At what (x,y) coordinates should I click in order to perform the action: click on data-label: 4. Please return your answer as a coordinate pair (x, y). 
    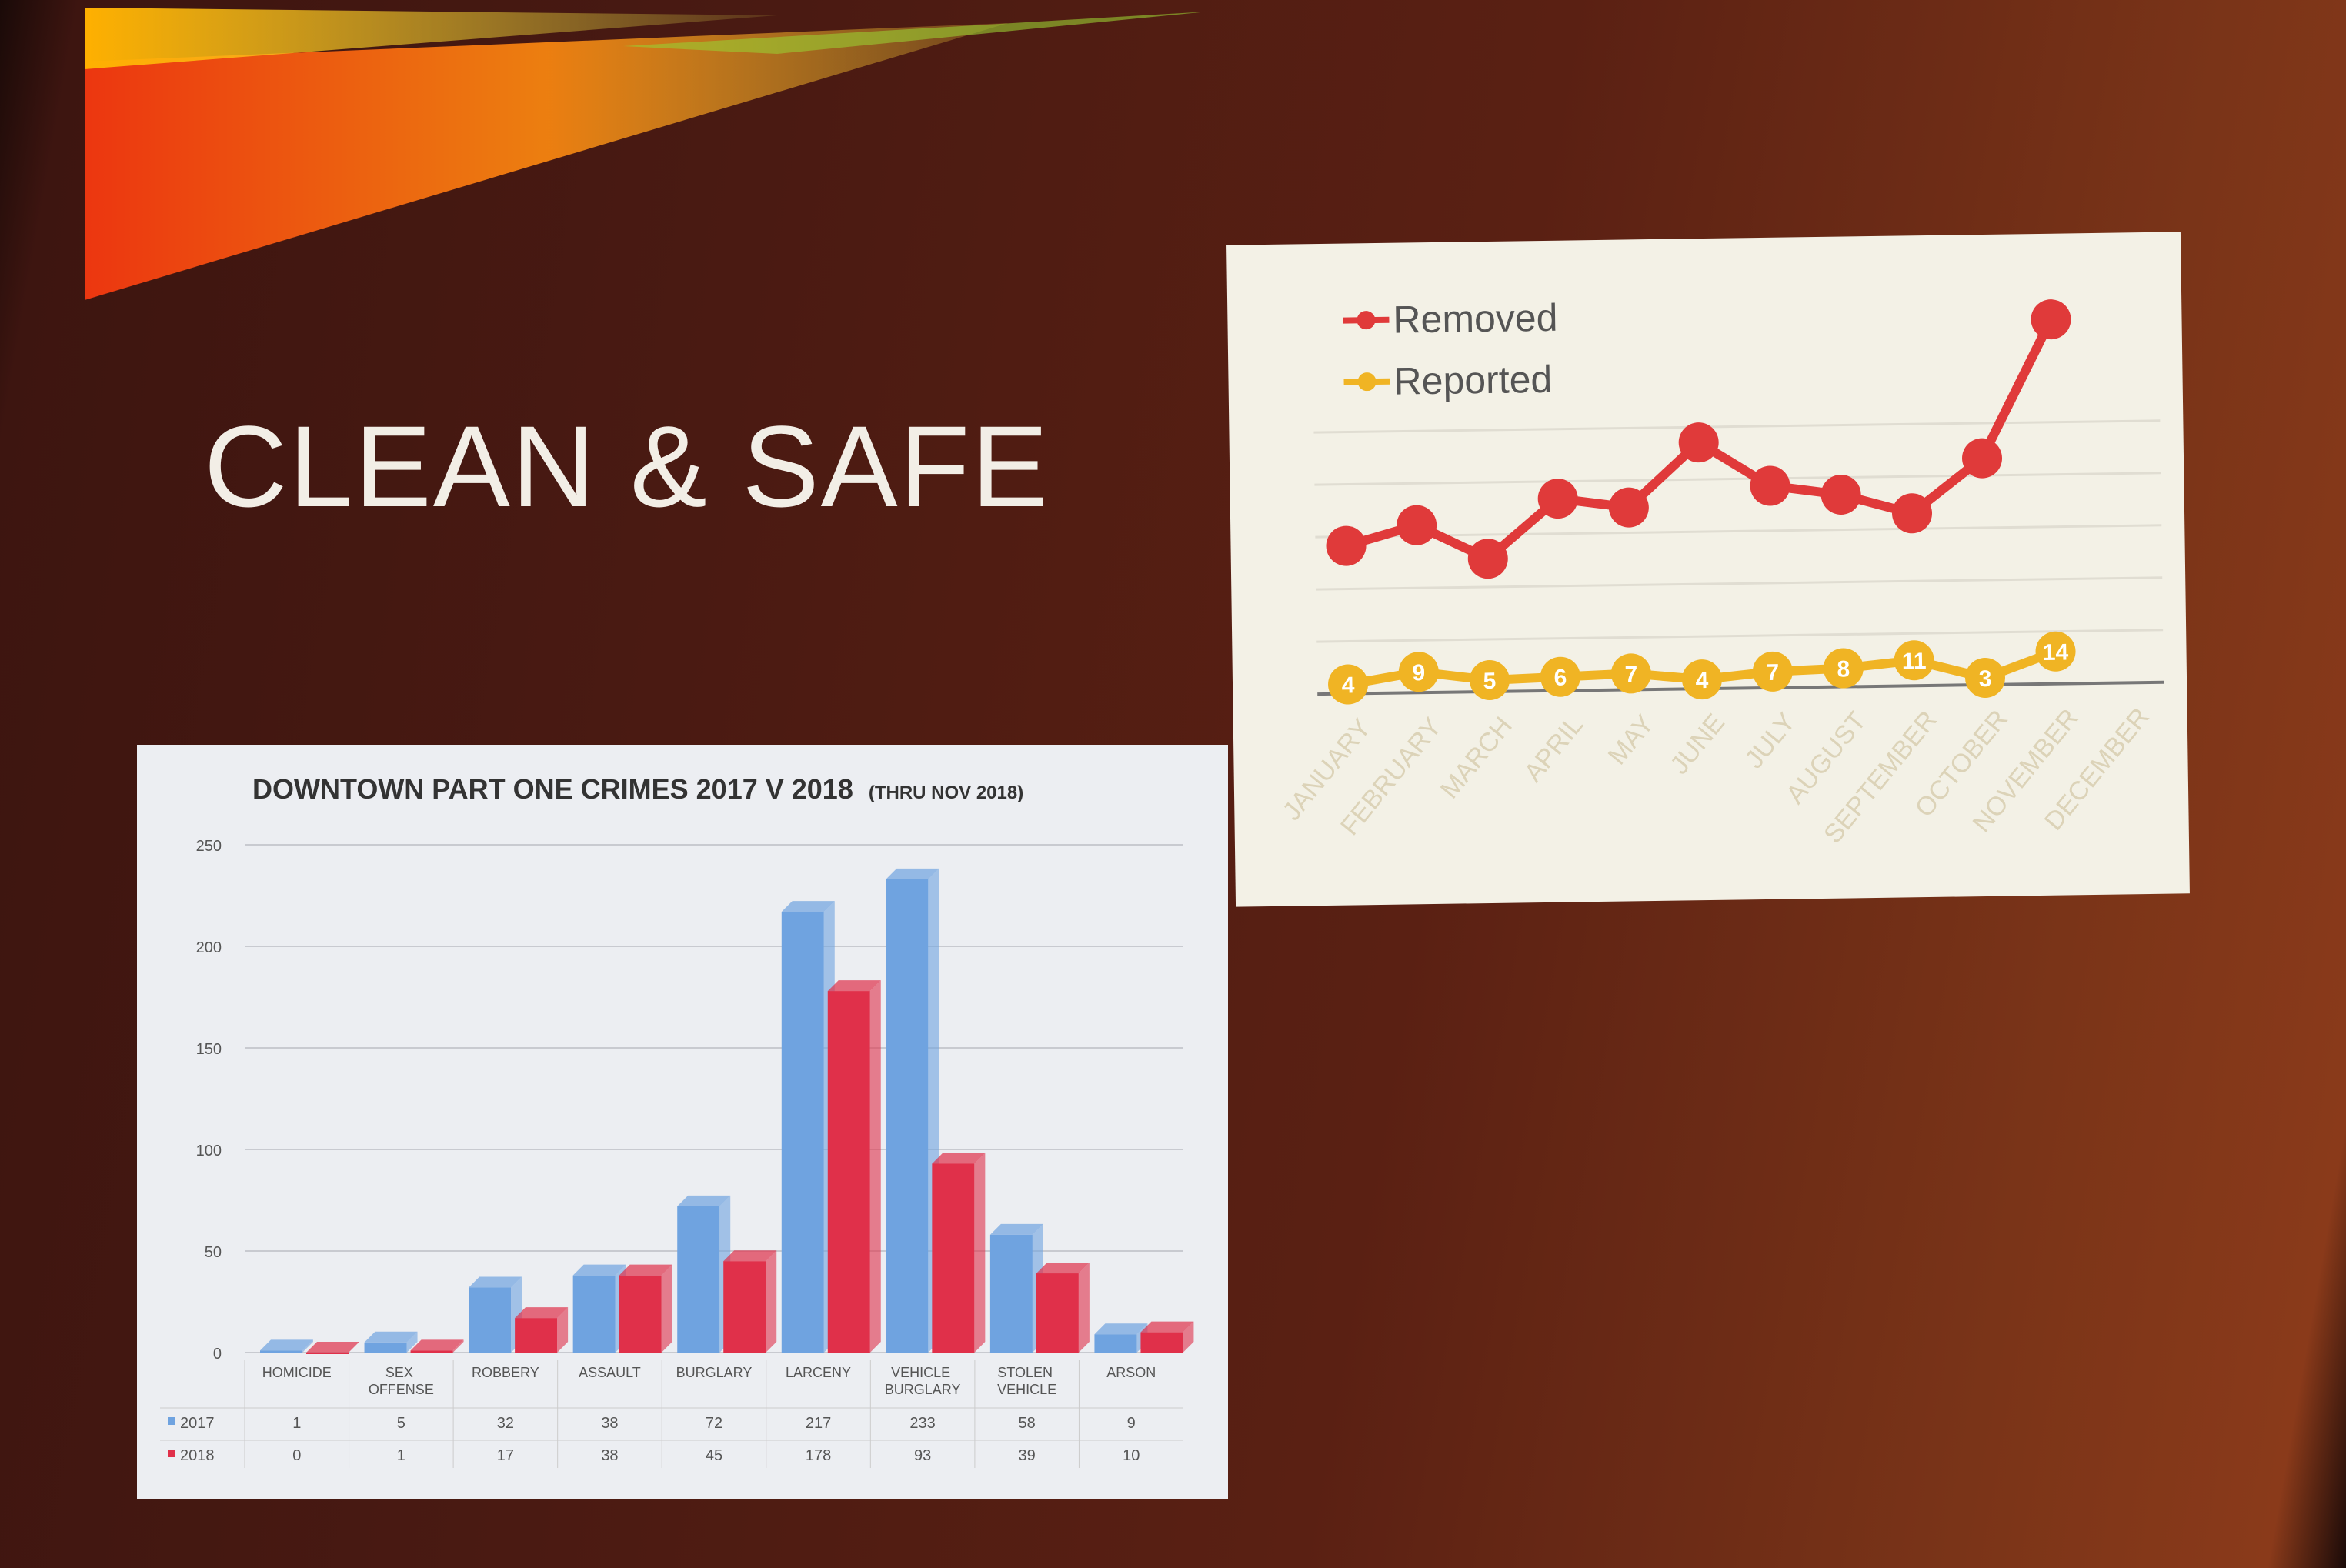
    Looking at the image, I should click on (1347, 685).